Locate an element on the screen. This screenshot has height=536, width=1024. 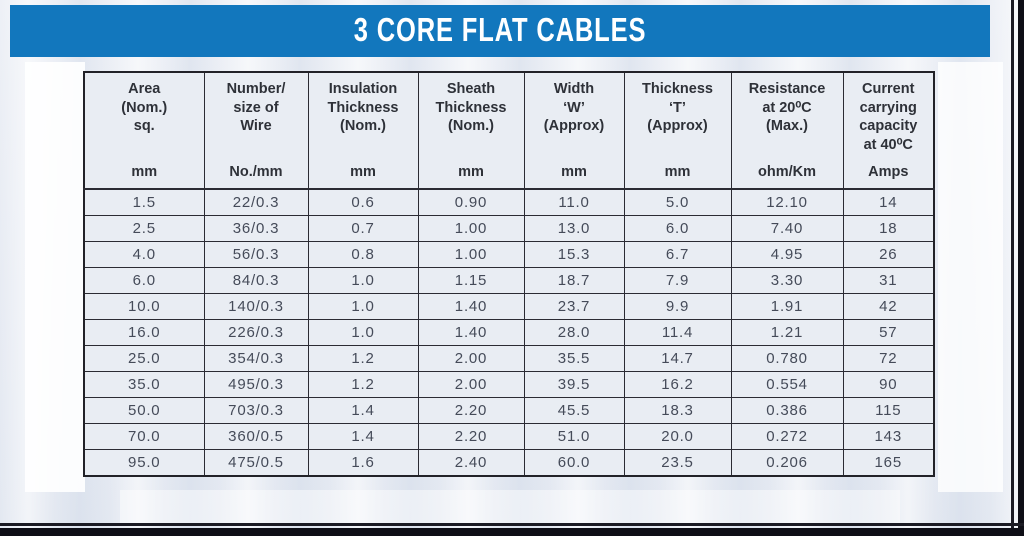
cell-area: 70.0 is located at coordinates (144, 436).